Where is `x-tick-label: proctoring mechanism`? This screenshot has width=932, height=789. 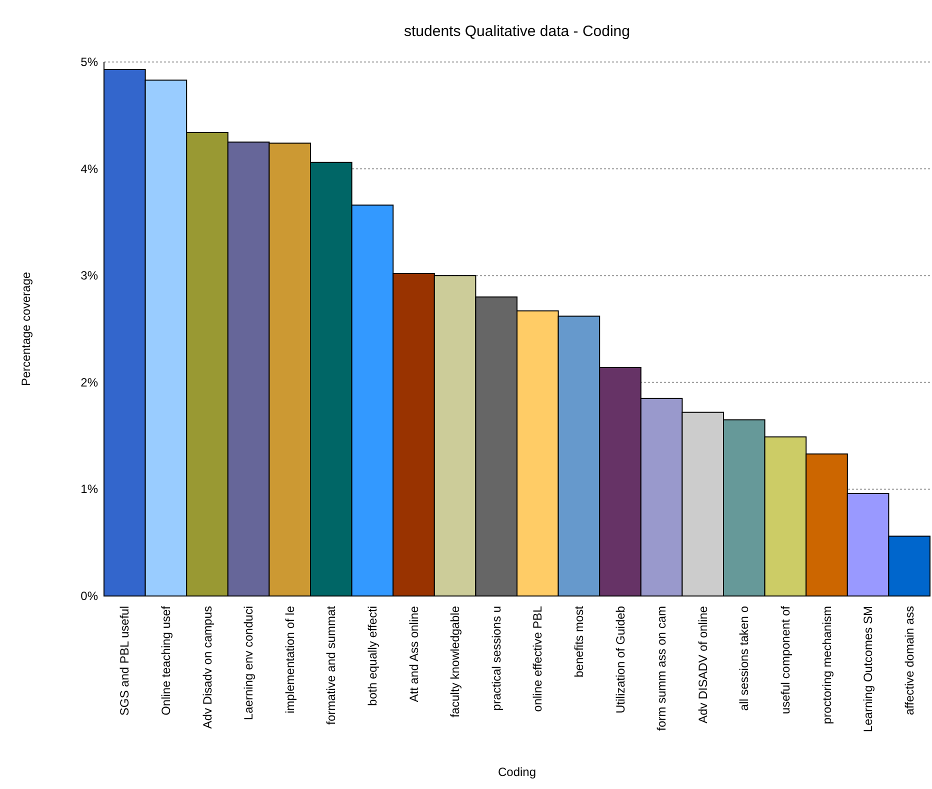 x-tick-label: proctoring mechanism is located at coordinates (827, 665).